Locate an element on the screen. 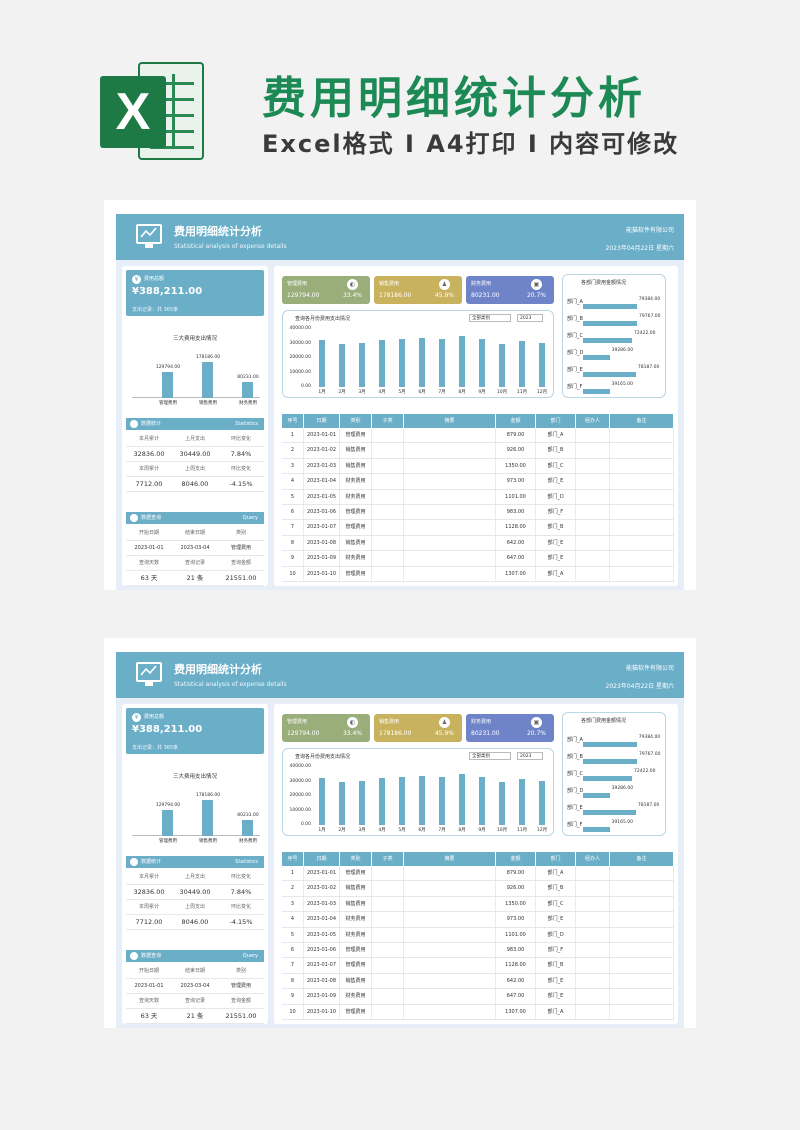 This screenshot has height=1130, width=800. table-cell: 2023-01-04 is located at coordinates (322, 481).